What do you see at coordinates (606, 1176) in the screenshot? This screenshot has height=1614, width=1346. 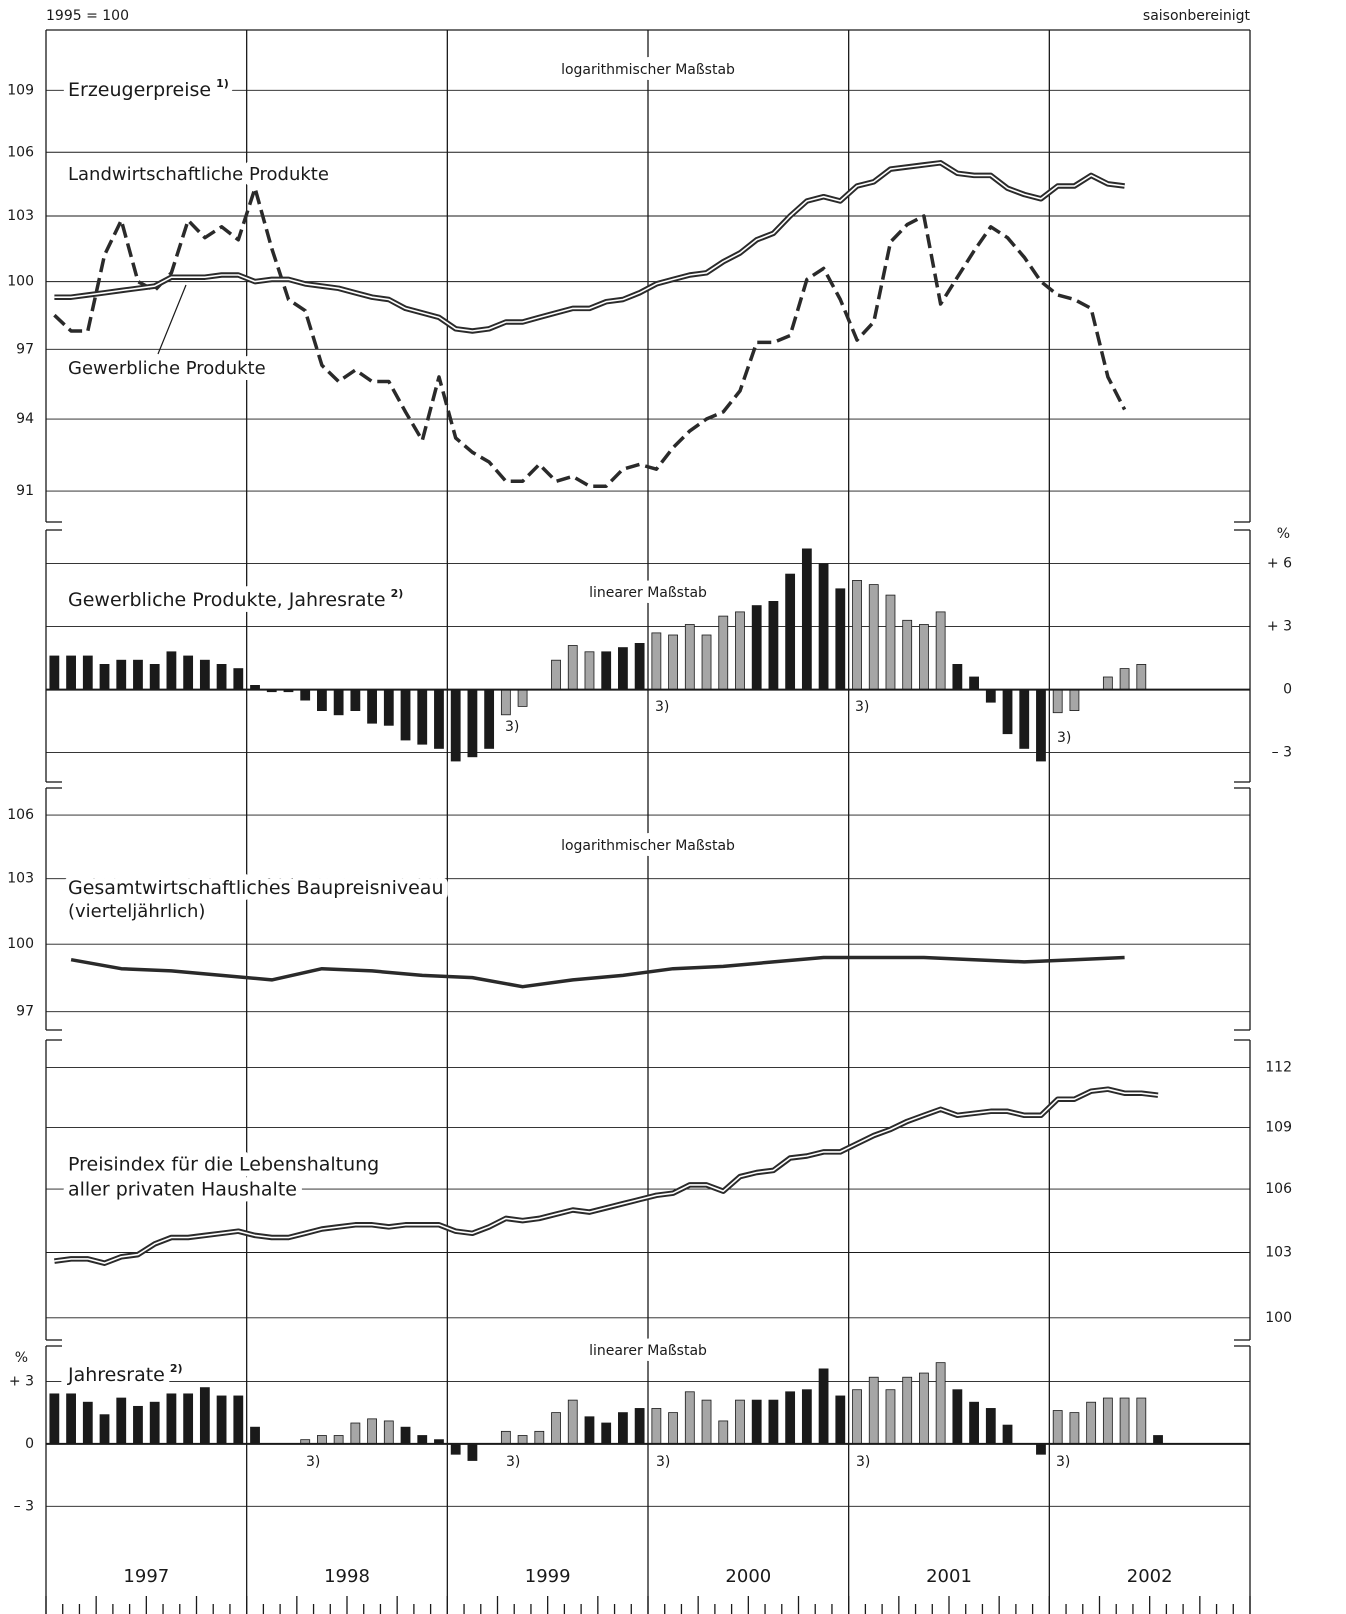 I see `line-series-inner` at bounding box center [606, 1176].